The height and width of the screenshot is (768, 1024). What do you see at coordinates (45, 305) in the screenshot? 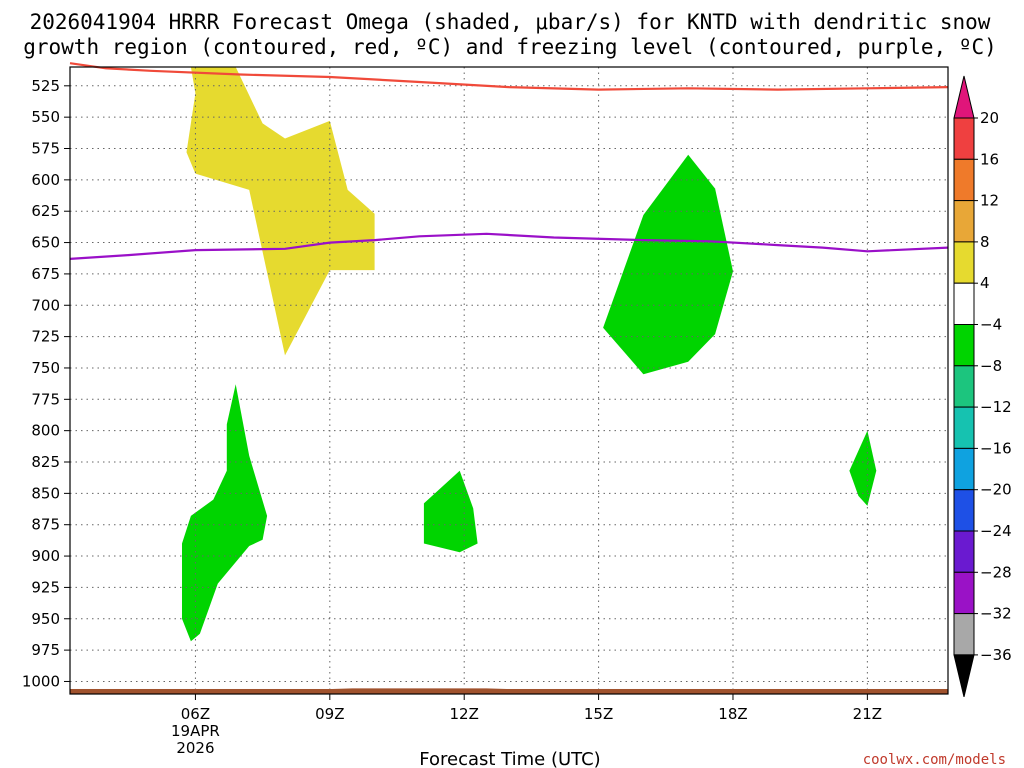
I see `y-tick-label-700: 700` at bounding box center [45, 305].